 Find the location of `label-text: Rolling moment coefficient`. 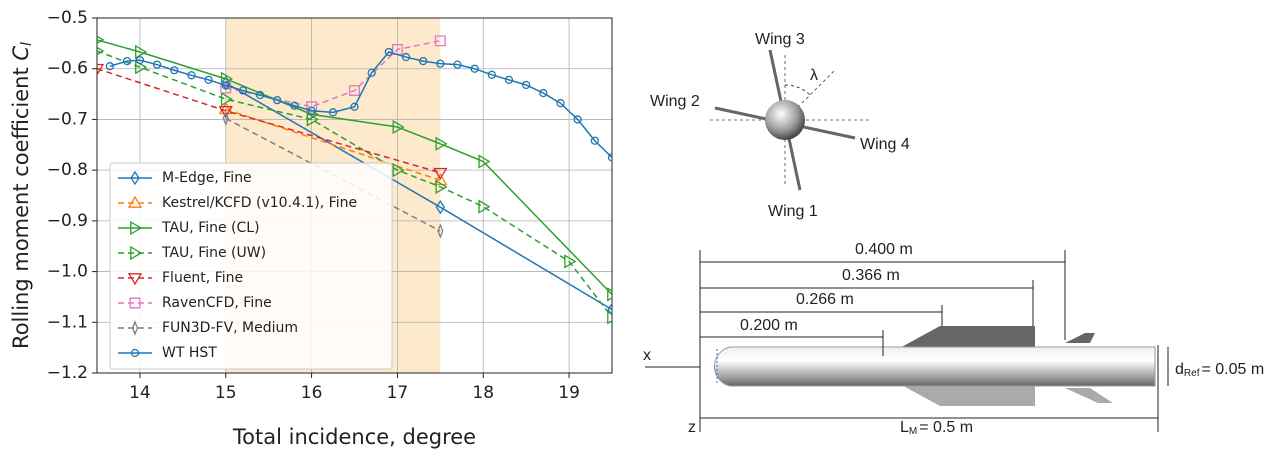

label-text: Rolling moment coefficient is located at coordinates (21, 205).